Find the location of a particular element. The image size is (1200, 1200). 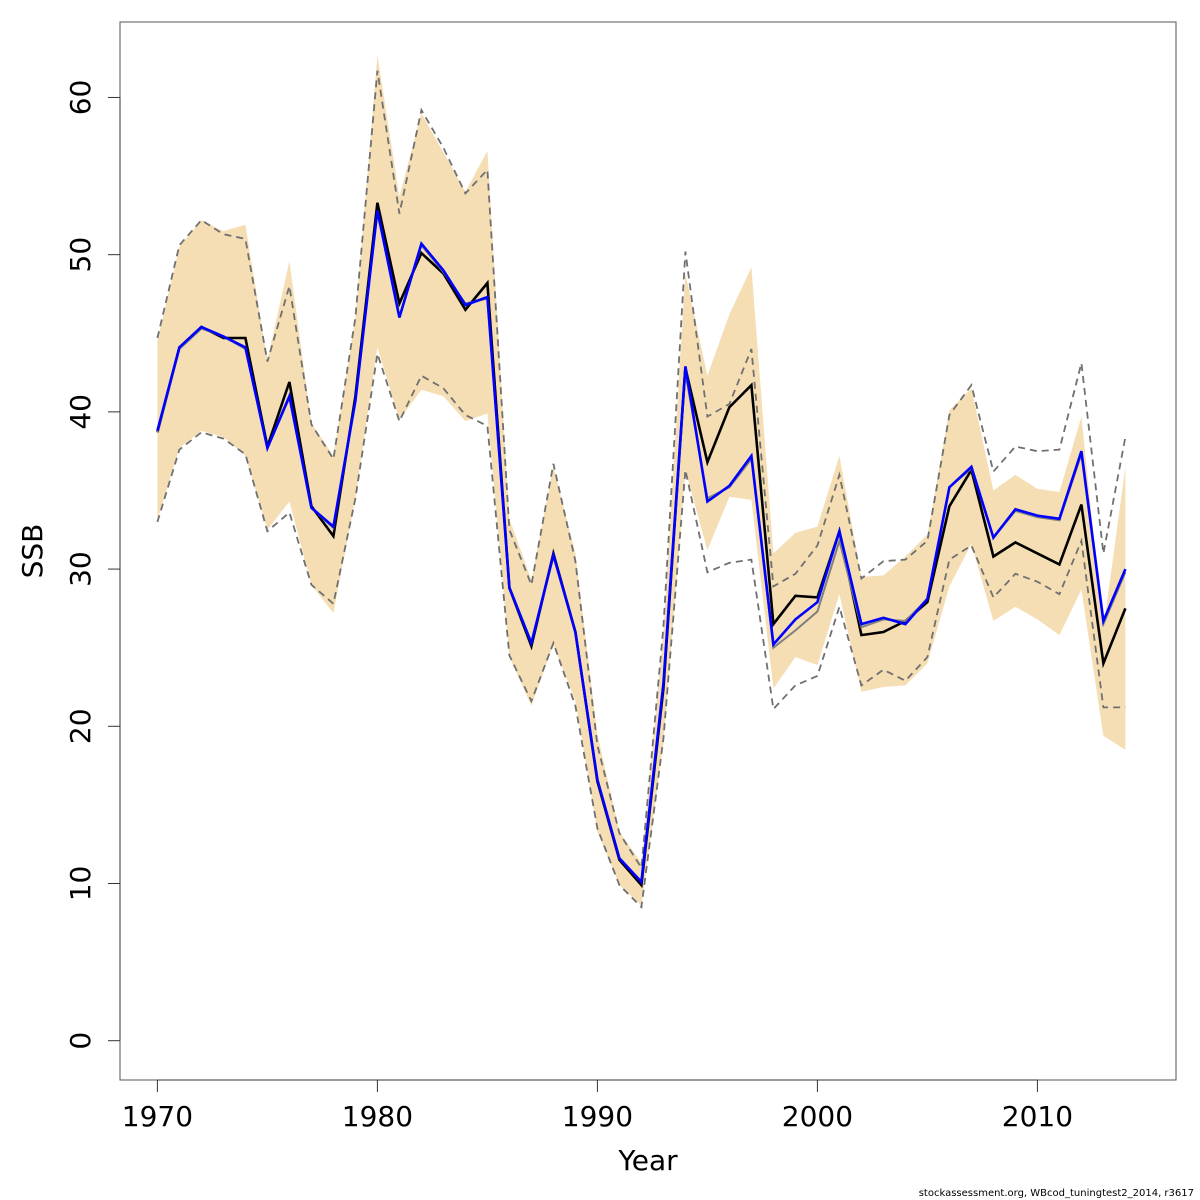

y-tick-label: 0 is located at coordinates (80, 1041).